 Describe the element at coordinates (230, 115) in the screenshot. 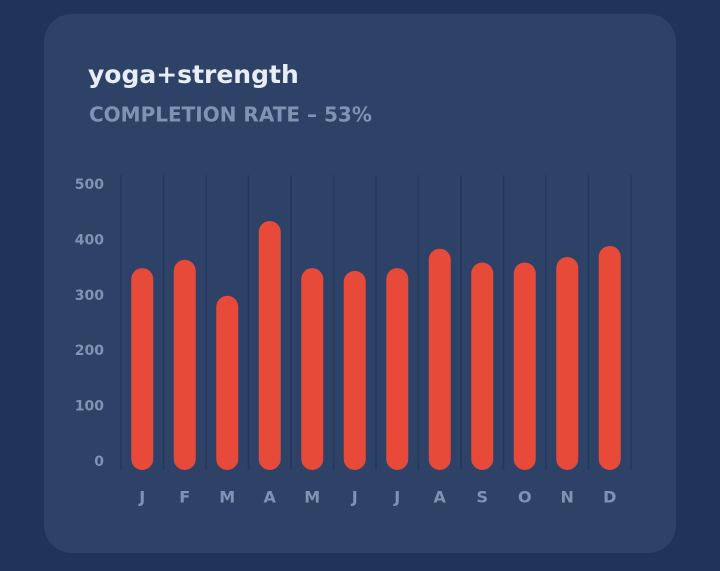

I see `chart-subtitle: COMPLETION RATE – 53%` at that location.